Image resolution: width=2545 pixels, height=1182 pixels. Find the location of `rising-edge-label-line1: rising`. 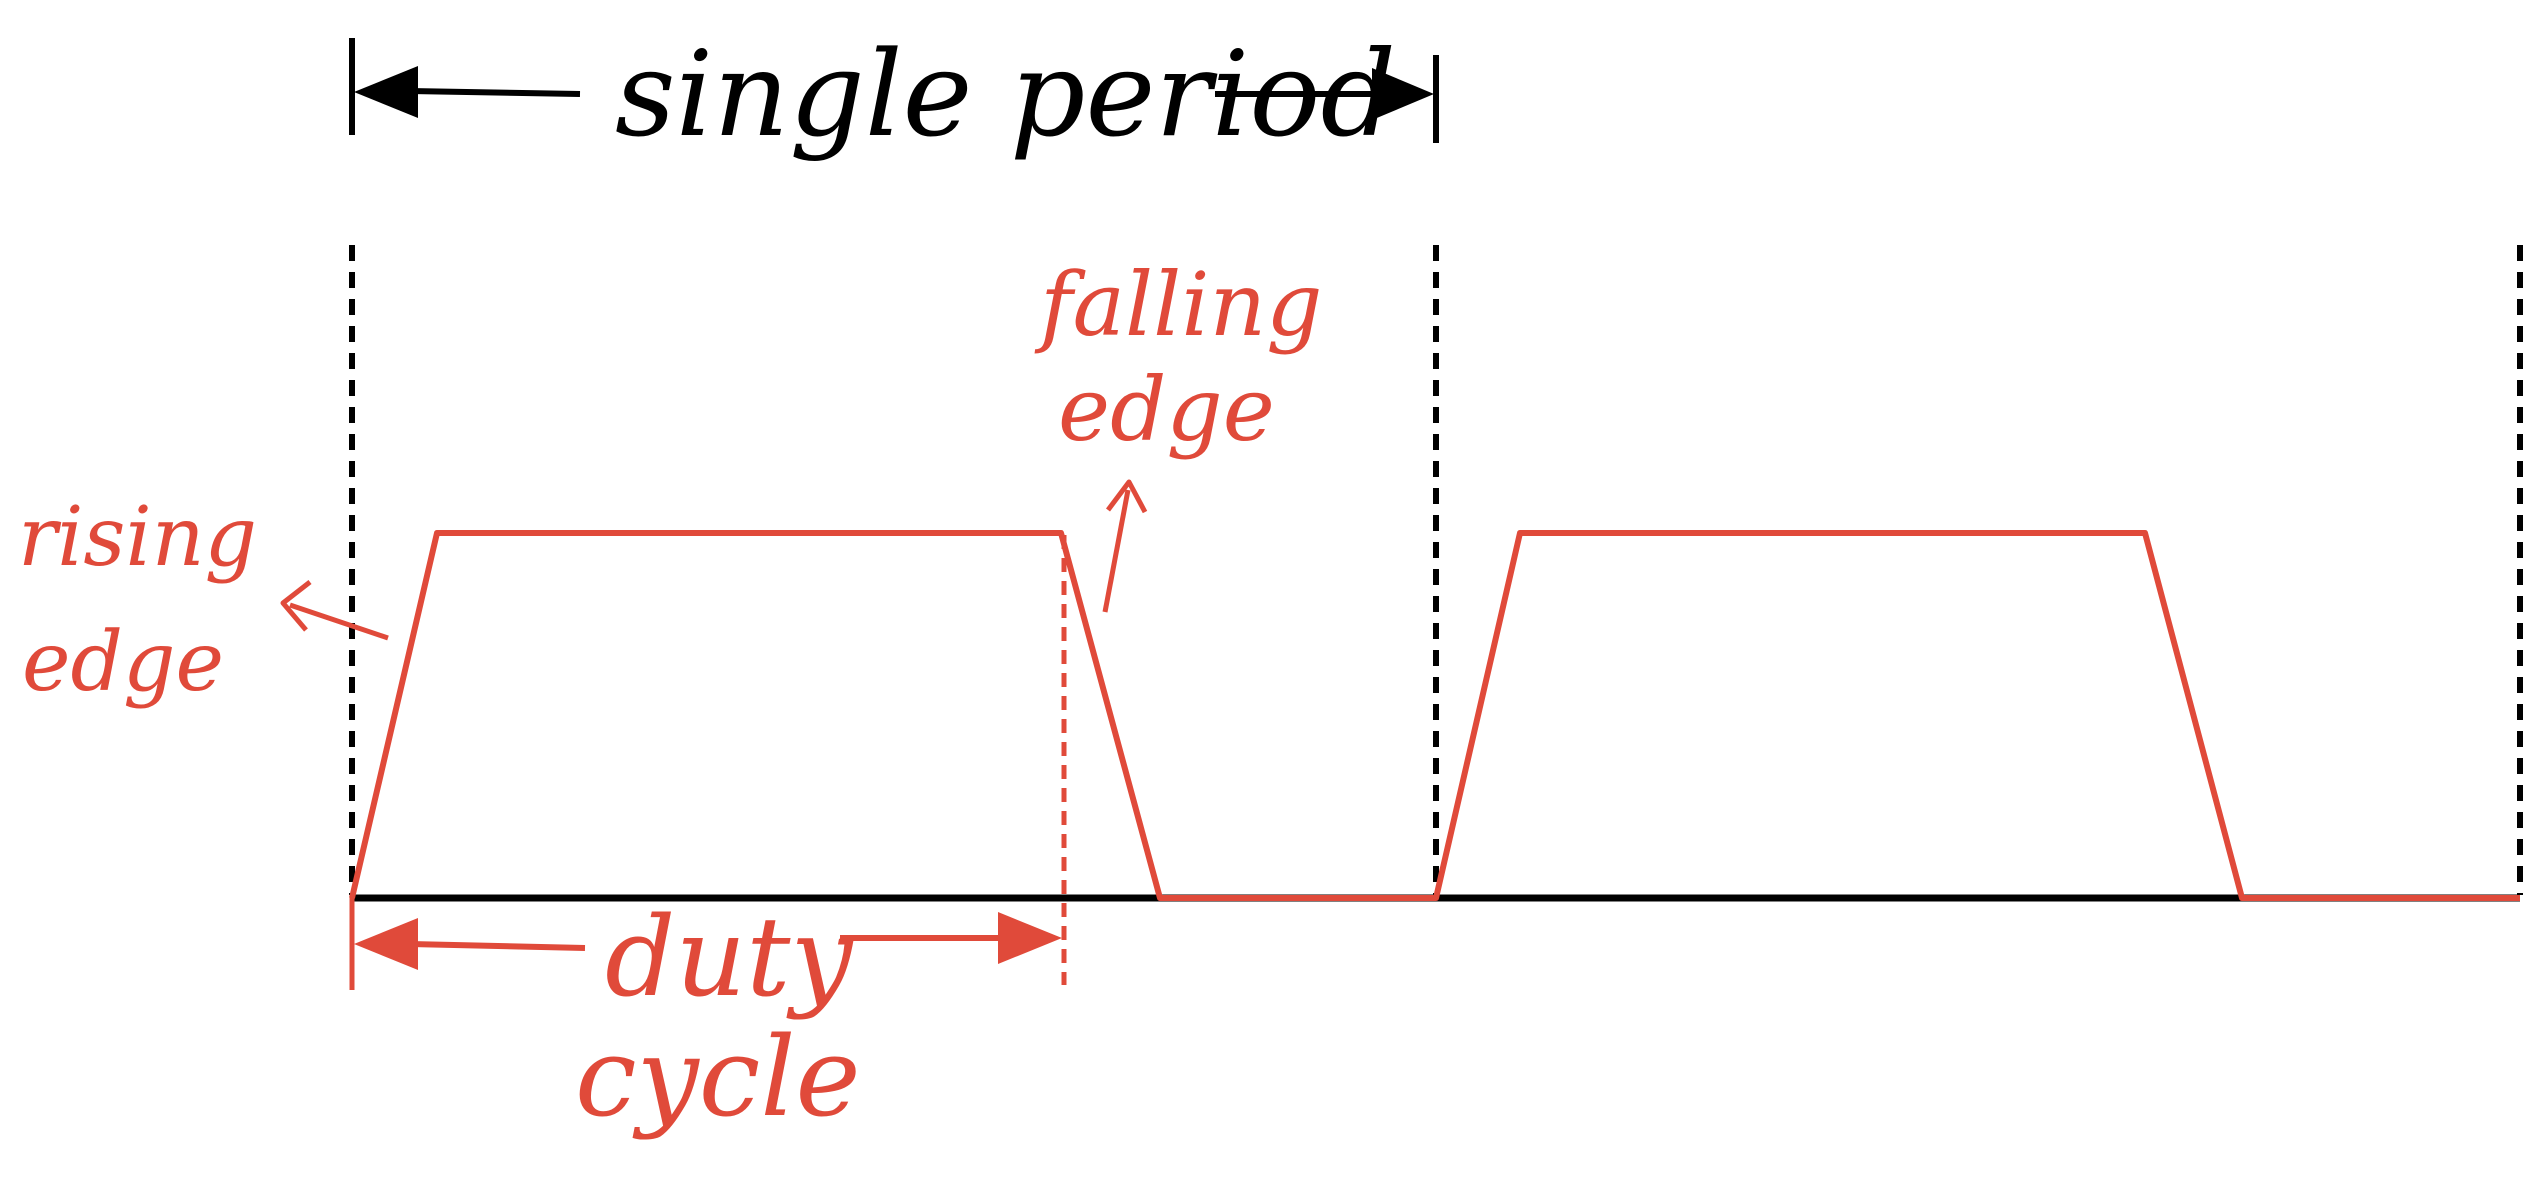

rising-edge-label-line1: rising is located at coordinates (137, 537).